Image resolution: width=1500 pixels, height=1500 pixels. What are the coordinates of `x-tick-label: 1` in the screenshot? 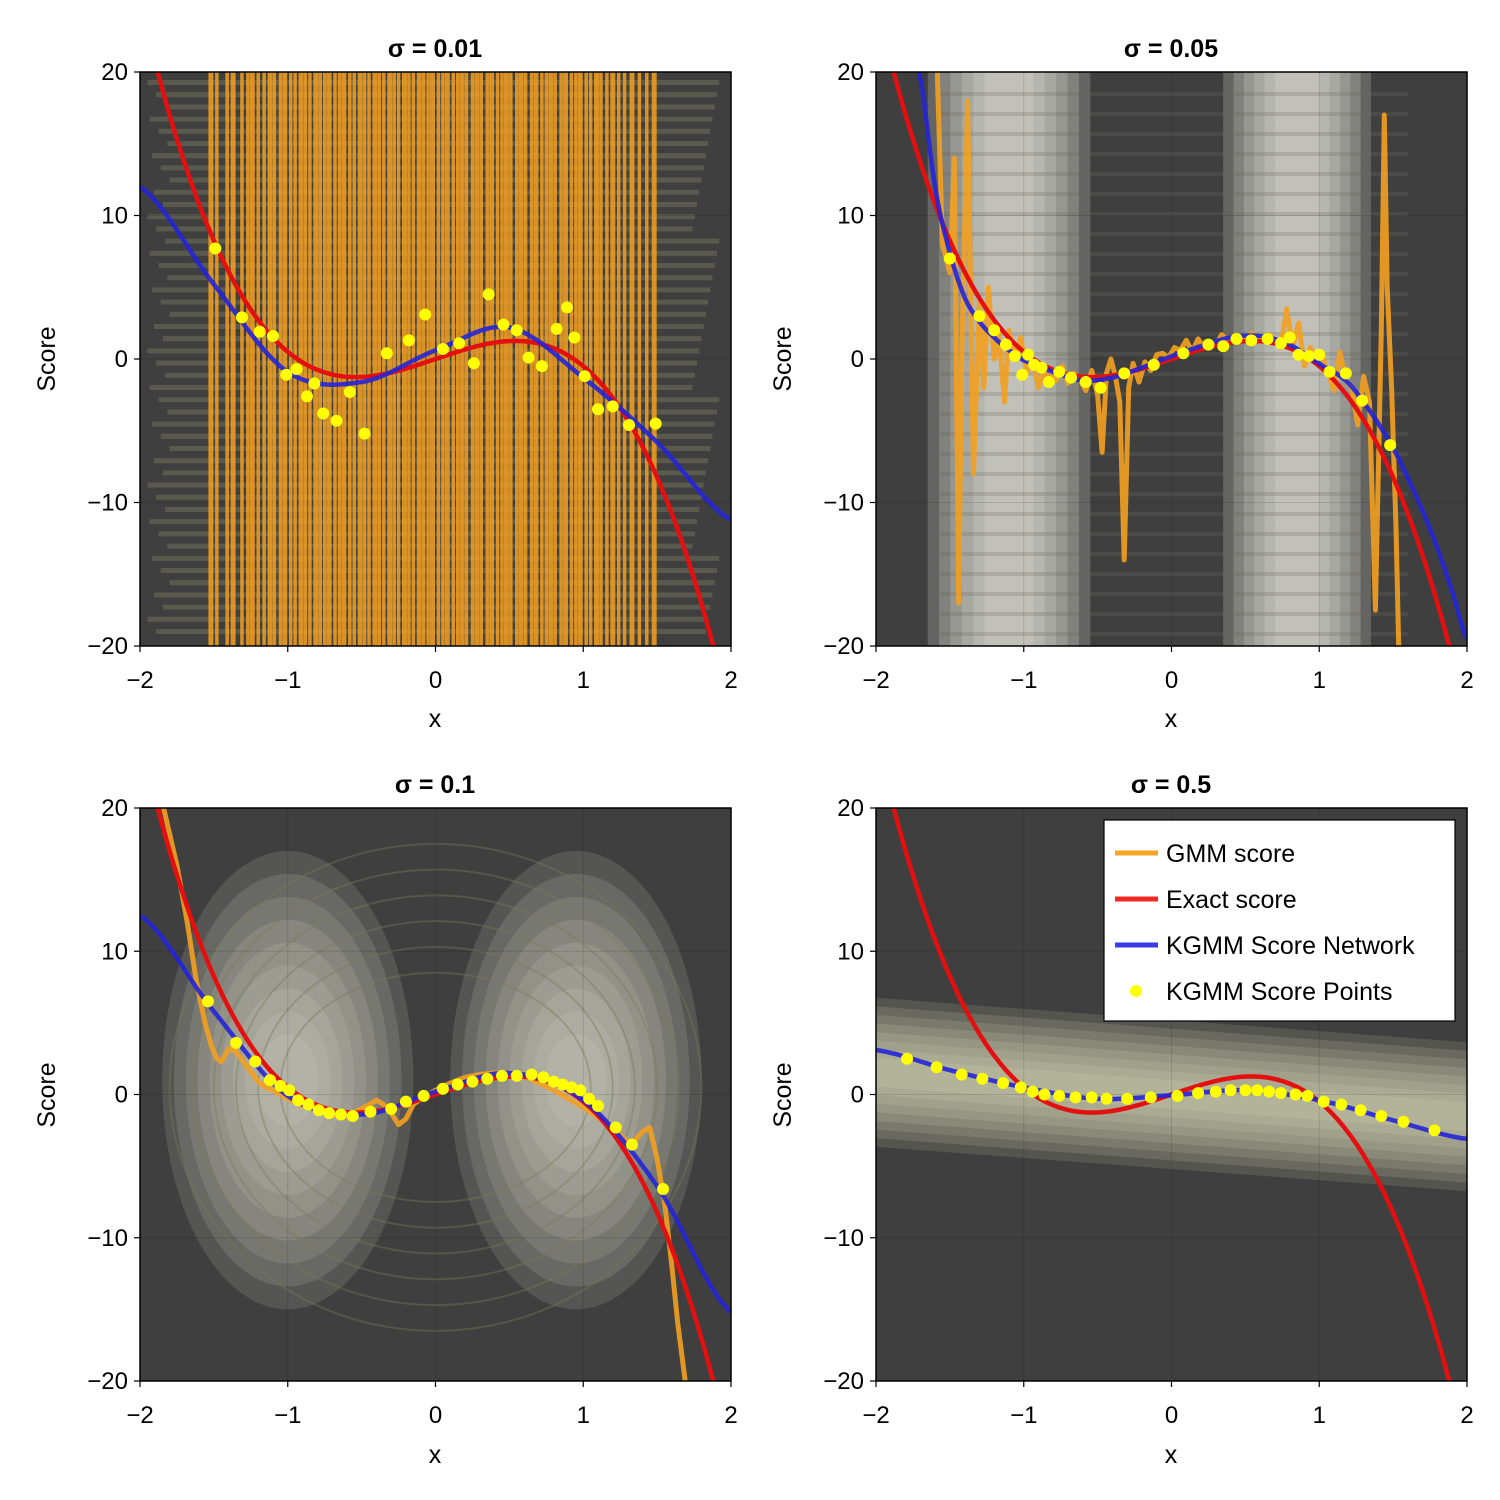 It's located at (1319, 680).